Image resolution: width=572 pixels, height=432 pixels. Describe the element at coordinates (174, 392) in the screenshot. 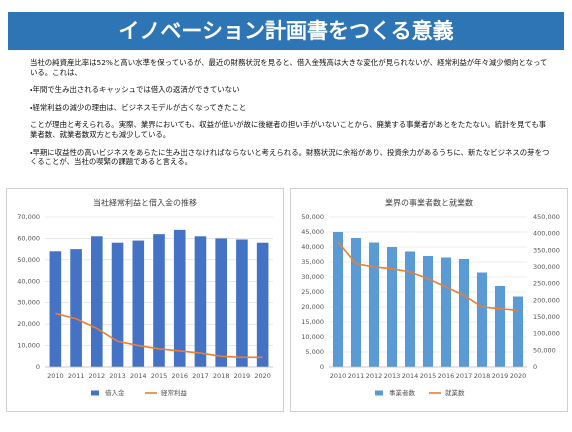

I see `legend-label: 経常利益` at that location.